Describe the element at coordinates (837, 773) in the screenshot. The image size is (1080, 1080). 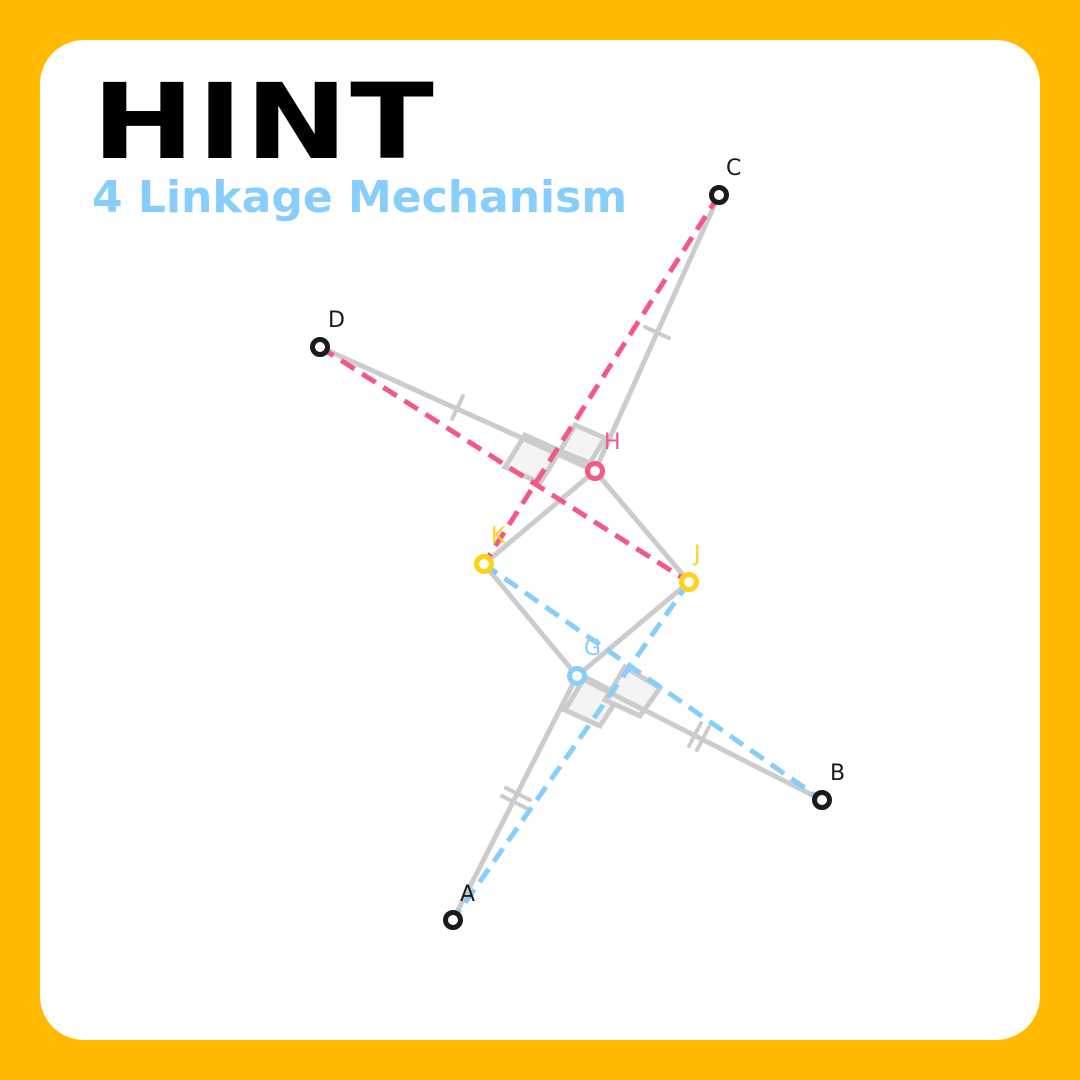
I see `label-b: B` at that location.